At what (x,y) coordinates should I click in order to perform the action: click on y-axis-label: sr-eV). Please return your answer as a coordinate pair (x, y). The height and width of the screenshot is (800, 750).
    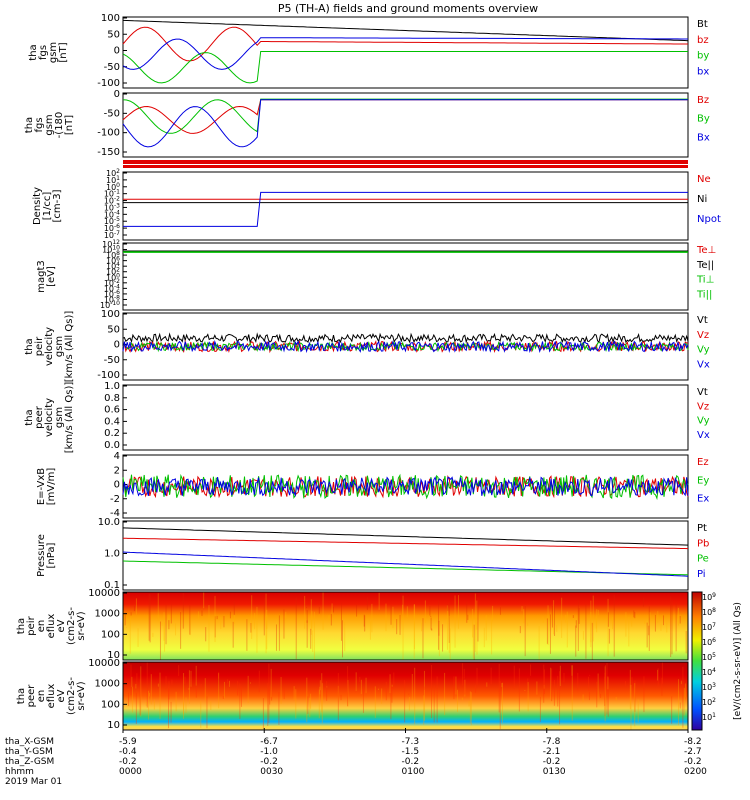
    Looking at the image, I should click on (81, 625).